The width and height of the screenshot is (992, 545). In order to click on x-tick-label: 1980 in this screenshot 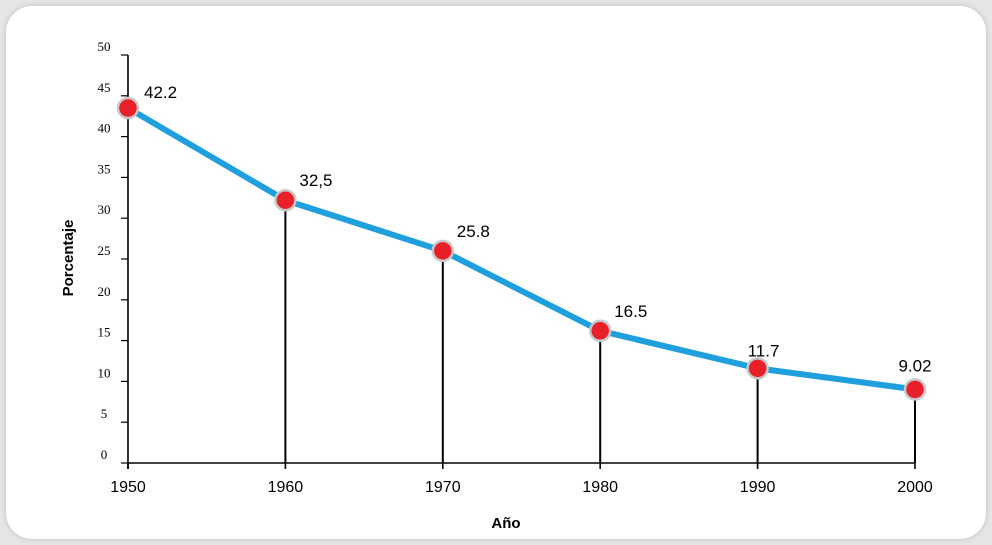, I will do `click(600, 487)`.